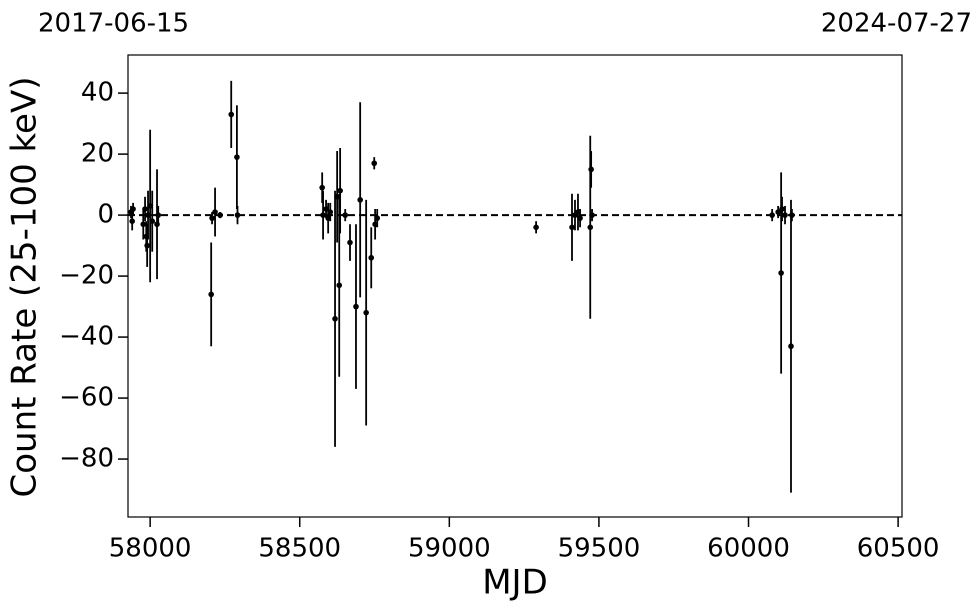 The height and width of the screenshot is (613, 980). I want to click on y-tick-label: −80, so click(86, 459).